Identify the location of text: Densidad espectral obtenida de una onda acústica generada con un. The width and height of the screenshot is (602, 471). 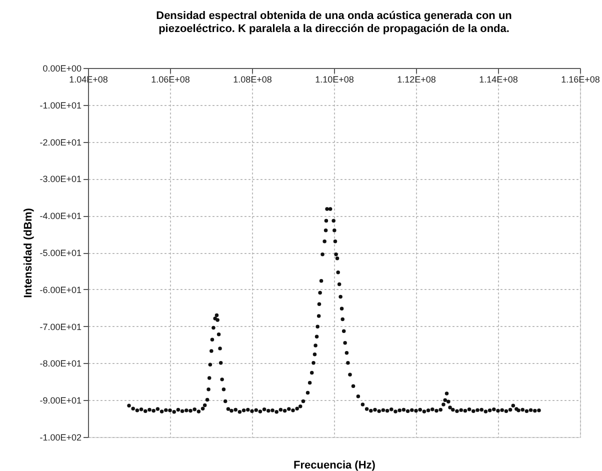
(334, 16).